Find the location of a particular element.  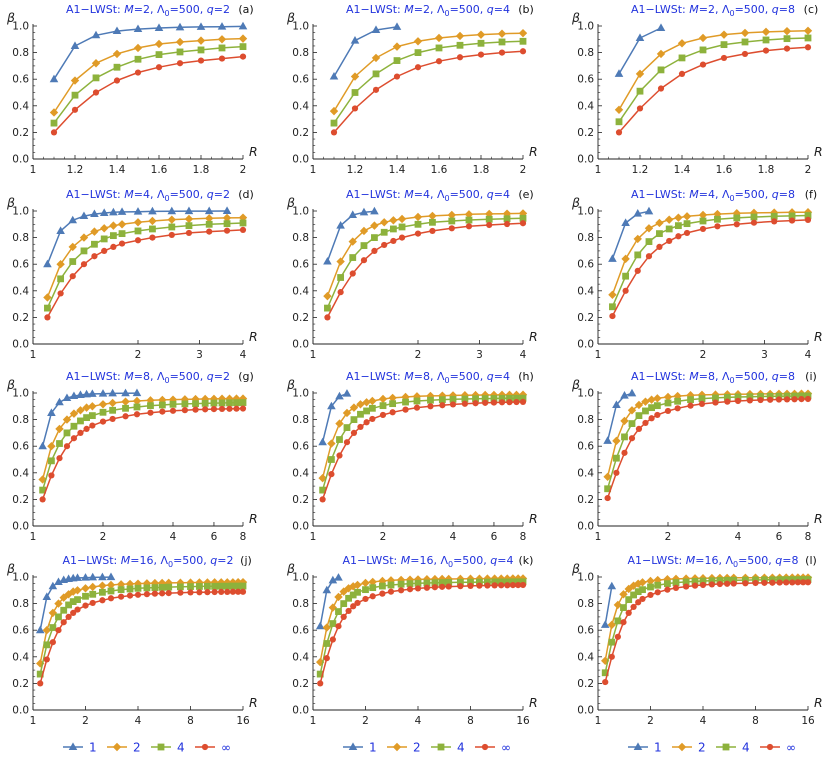

legend-marker is located at coordinates (73, 746).